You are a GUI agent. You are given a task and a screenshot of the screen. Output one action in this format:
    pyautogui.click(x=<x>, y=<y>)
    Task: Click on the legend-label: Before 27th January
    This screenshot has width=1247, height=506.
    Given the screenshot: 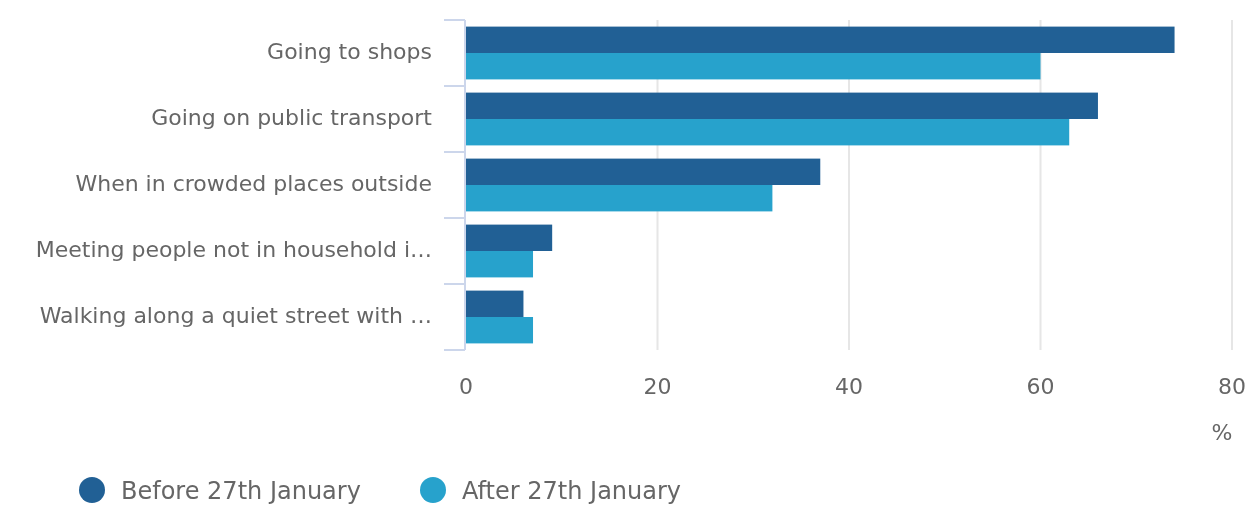 What is the action you would take?
    pyautogui.click(x=241, y=491)
    